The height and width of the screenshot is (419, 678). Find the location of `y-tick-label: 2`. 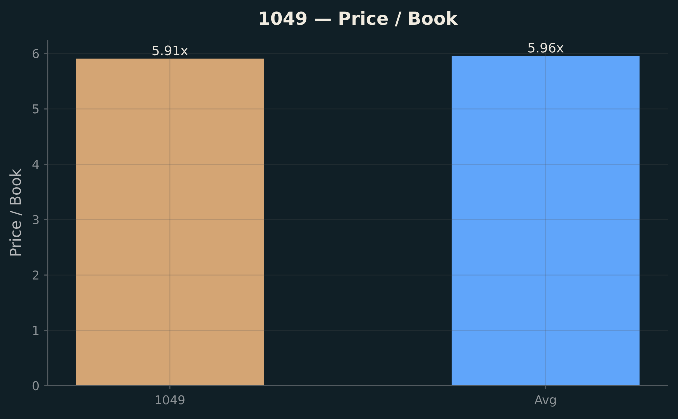

y-tick-label: 2 is located at coordinates (35, 275).